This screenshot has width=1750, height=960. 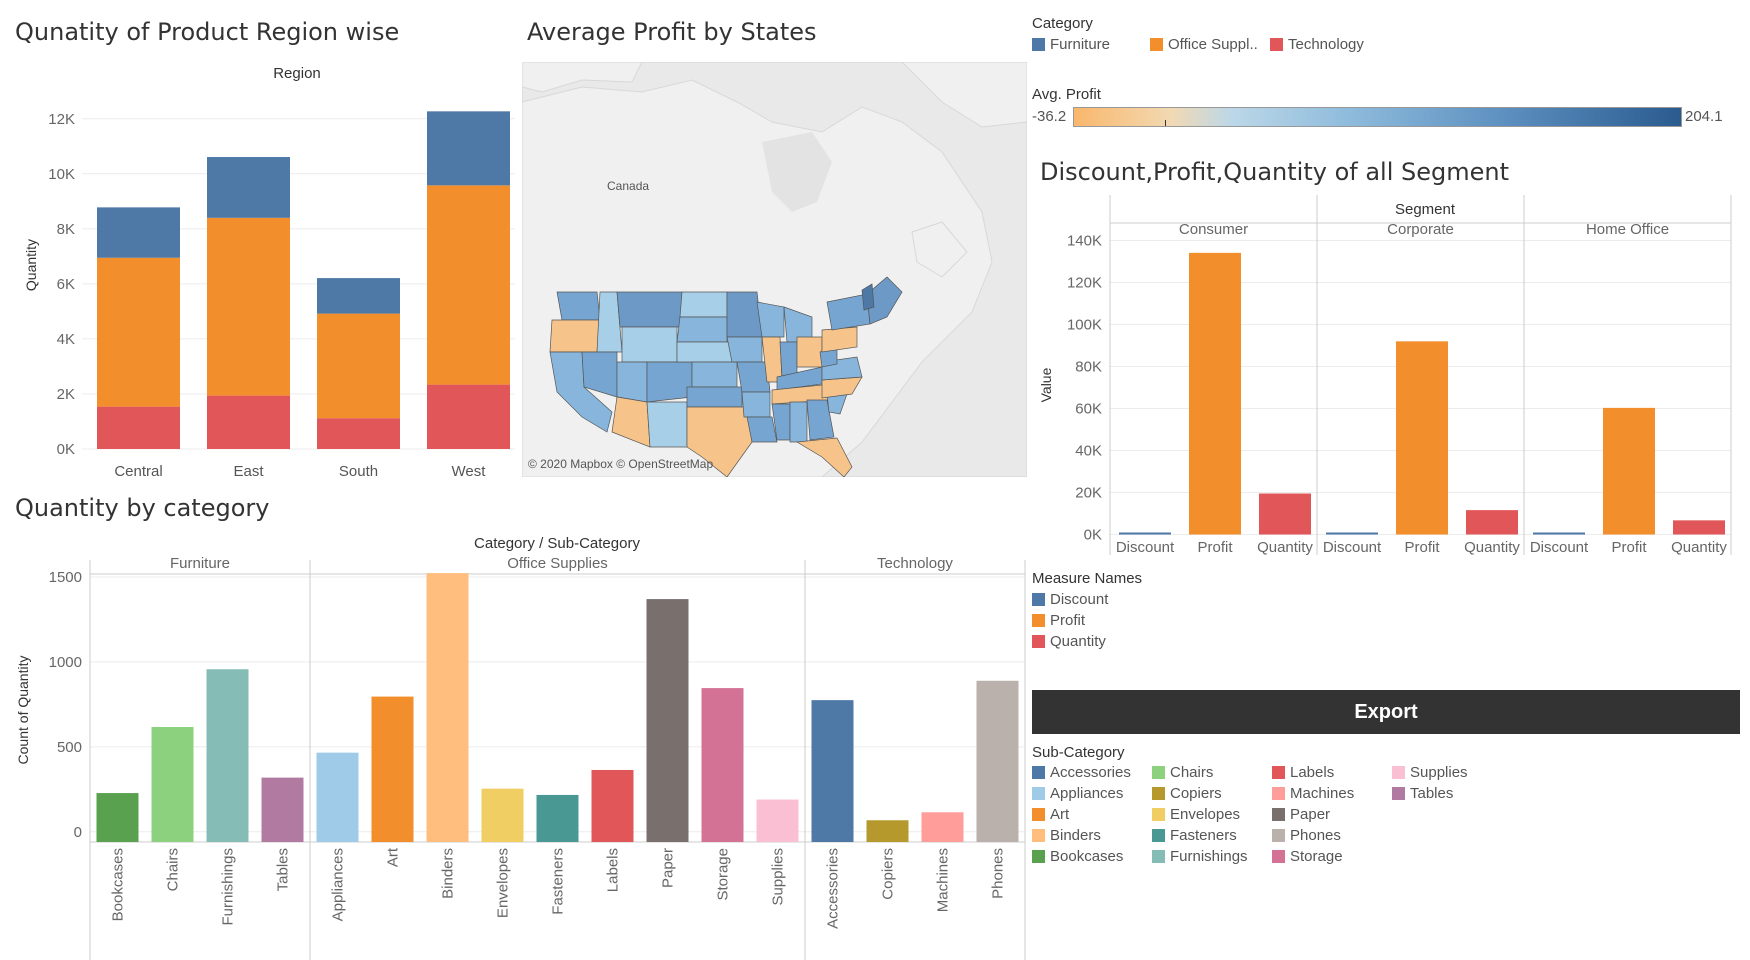 What do you see at coordinates (613, 870) in the screenshot?
I see `x-category-label: Labels` at bounding box center [613, 870].